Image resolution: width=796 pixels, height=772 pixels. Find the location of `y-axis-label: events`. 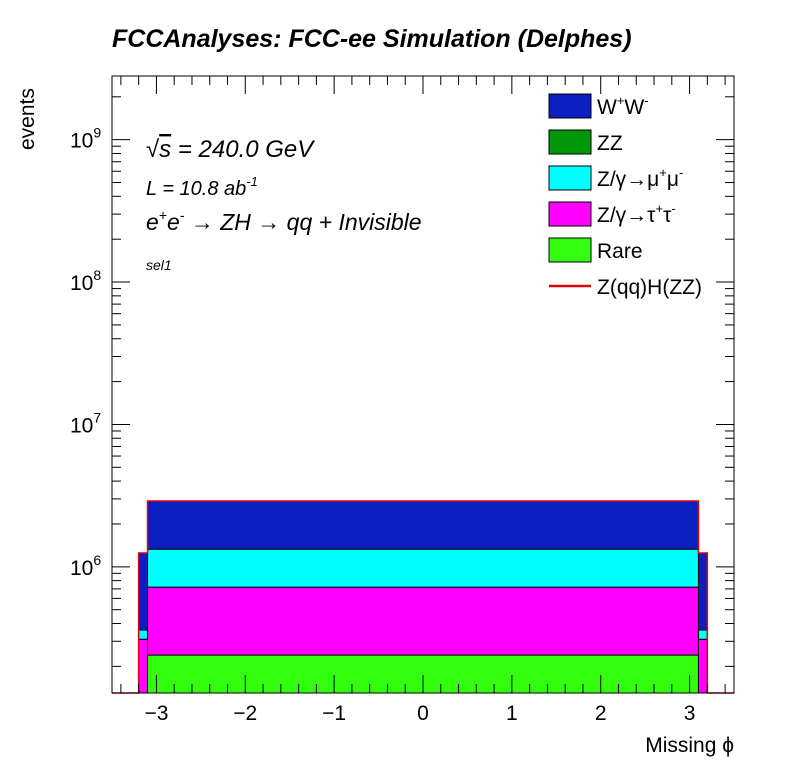

y-axis-label: events is located at coordinates (27, 119).